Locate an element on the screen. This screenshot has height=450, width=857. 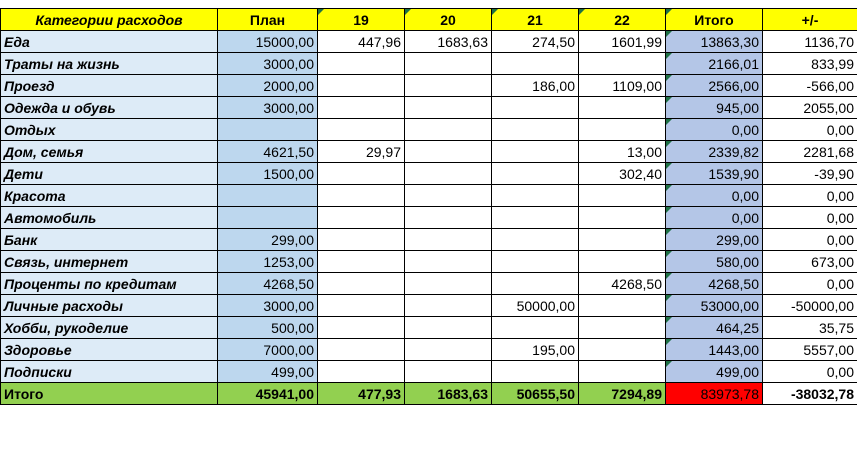
cell-d21: 186,00 is located at coordinates (535, 85).